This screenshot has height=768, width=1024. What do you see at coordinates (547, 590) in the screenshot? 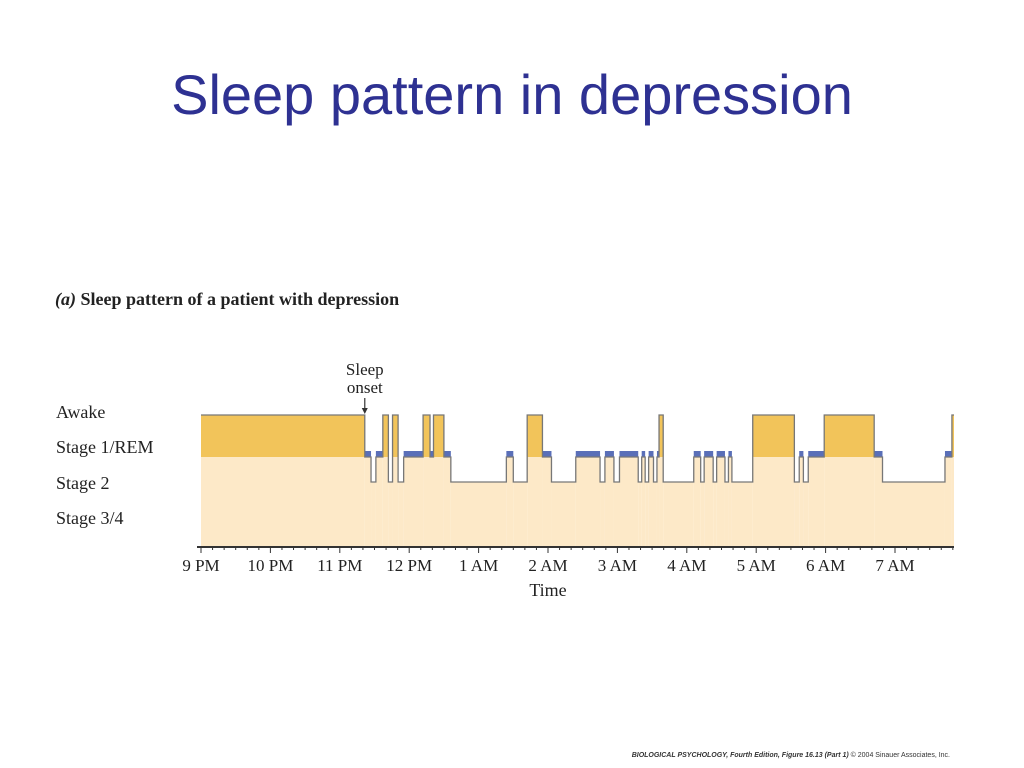
I see `x-axis-title: Time` at bounding box center [547, 590].